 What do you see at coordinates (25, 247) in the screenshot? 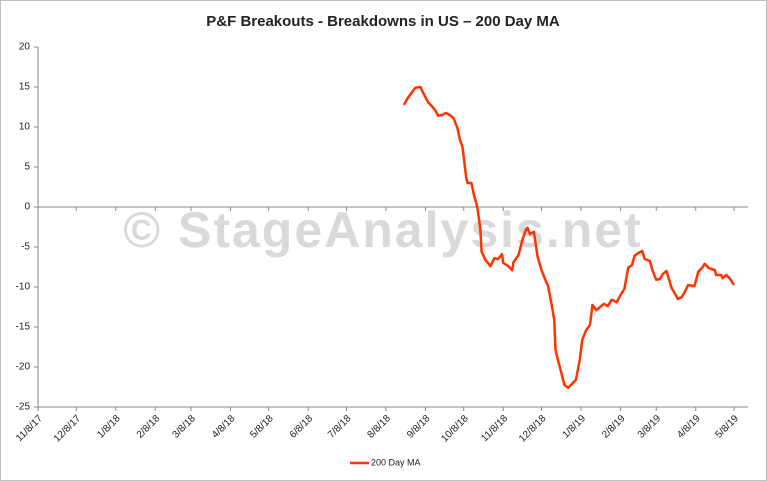
I see `y-tick-label: -5` at bounding box center [25, 247].